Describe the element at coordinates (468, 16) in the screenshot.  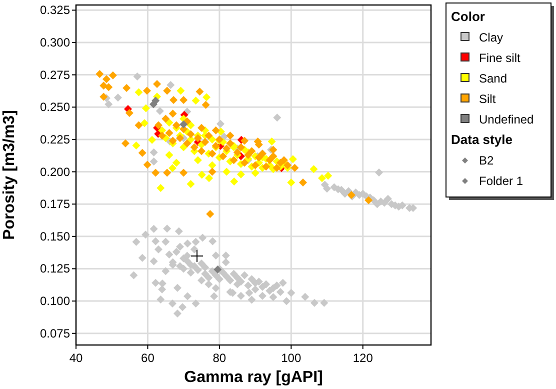
I see `legend-title: Color` at that location.